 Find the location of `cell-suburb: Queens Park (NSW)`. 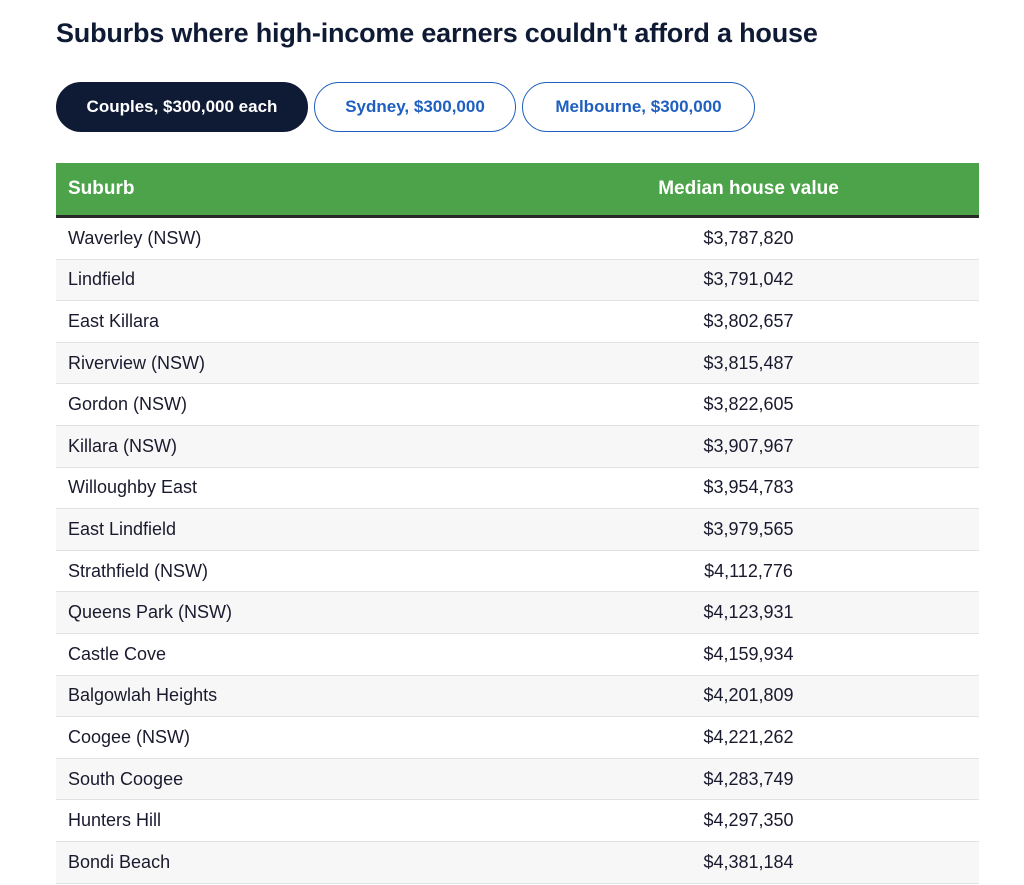

cell-suburb: Queens Park (NSW) is located at coordinates (287, 612).